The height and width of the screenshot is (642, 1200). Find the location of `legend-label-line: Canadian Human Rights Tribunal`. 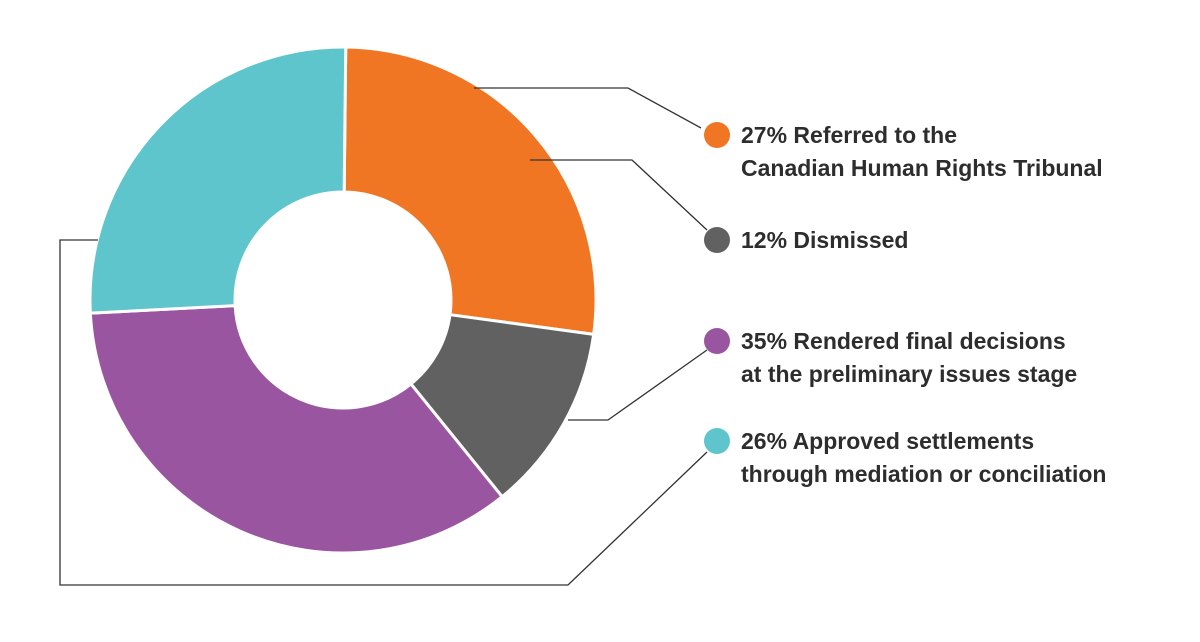

legend-label-line: Canadian Human Rights Tribunal is located at coordinates (922, 168).